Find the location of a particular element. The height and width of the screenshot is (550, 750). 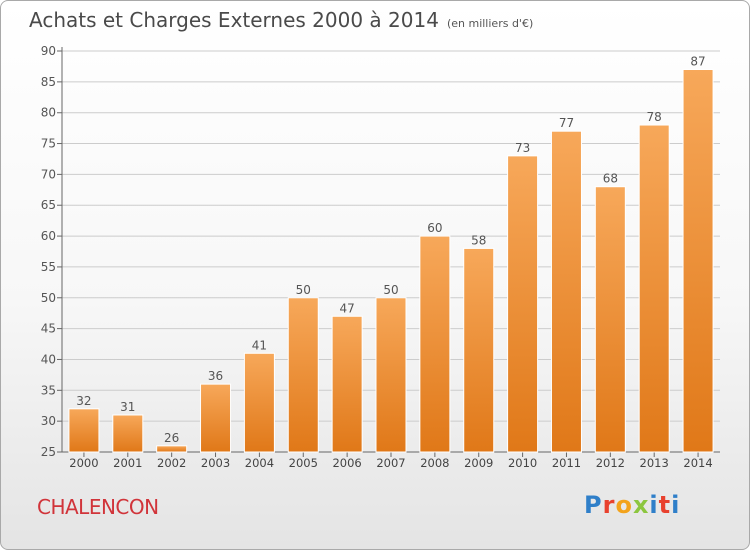

data-label-2001: 31 is located at coordinates (127, 407).